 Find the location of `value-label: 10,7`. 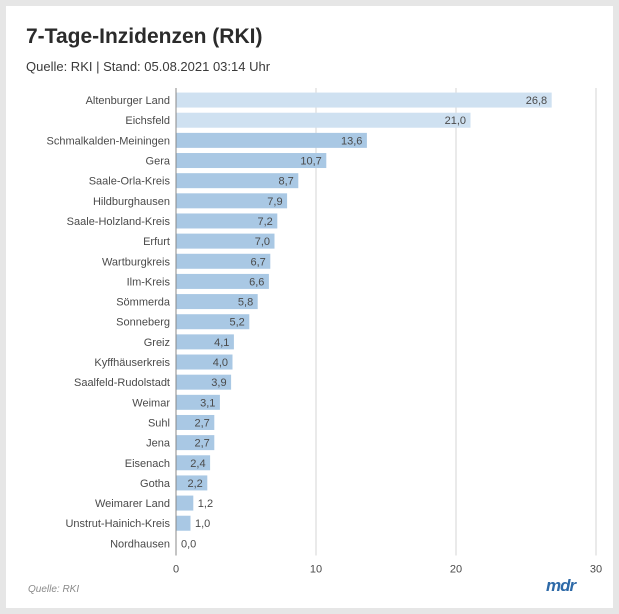

value-label: 10,7 is located at coordinates (310, 162).